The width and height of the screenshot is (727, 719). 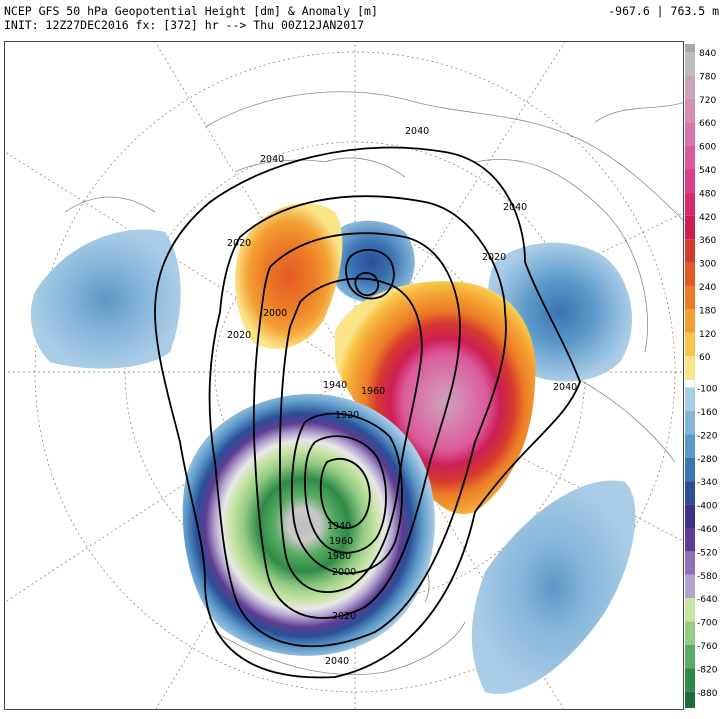 I want to click on contour-1940, so click(x=345, y=494).